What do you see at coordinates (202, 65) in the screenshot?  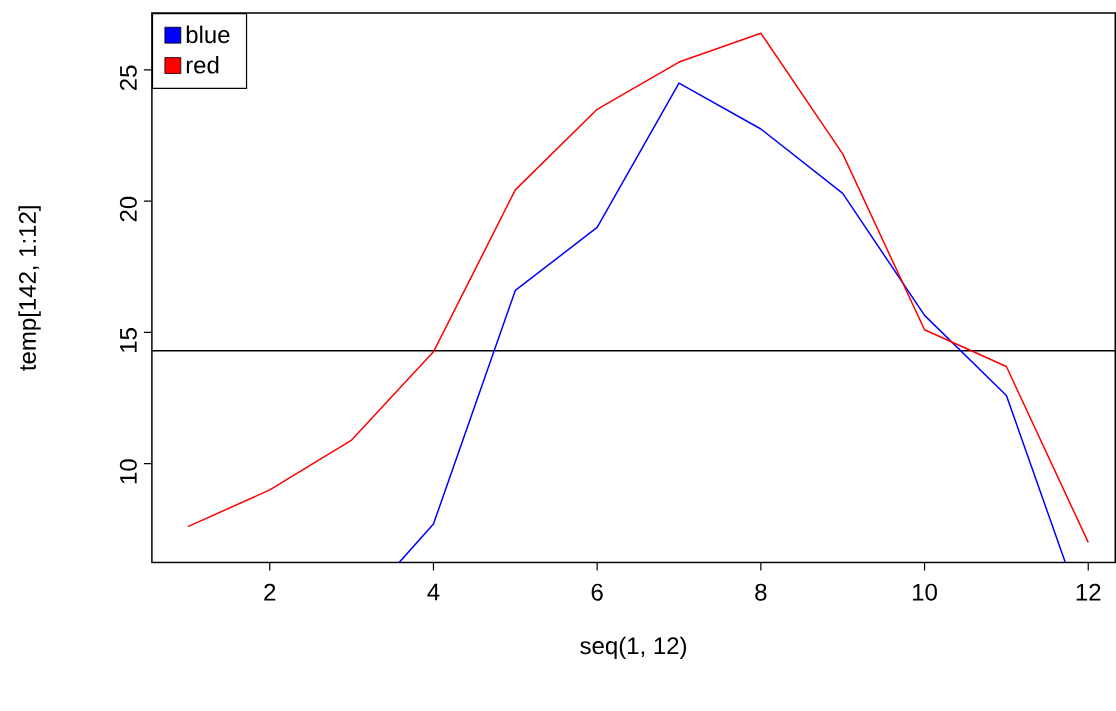 I see `legend-label: red` at bounding box center [202, 65].